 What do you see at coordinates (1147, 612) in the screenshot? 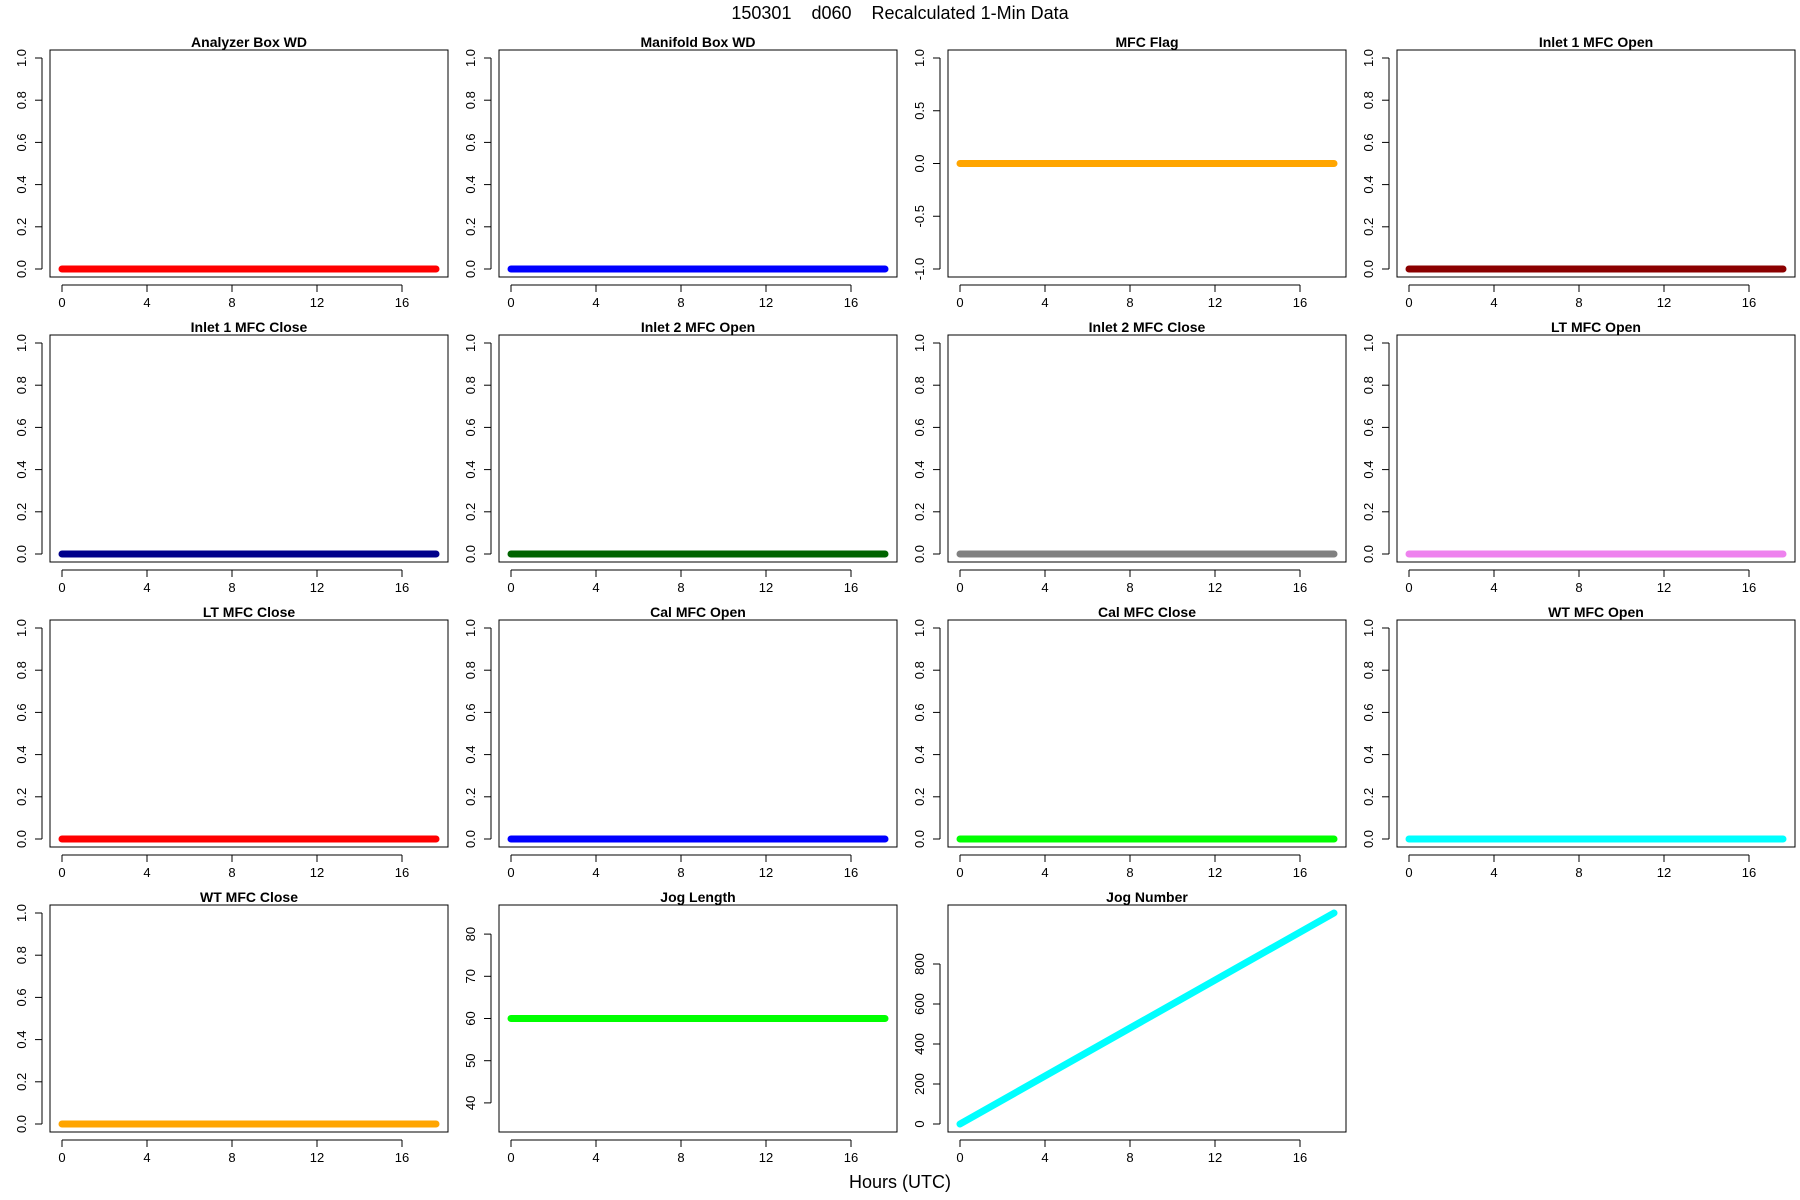
I see `panel-title: Cal MFC Close` at bounding box center [1147, 612].